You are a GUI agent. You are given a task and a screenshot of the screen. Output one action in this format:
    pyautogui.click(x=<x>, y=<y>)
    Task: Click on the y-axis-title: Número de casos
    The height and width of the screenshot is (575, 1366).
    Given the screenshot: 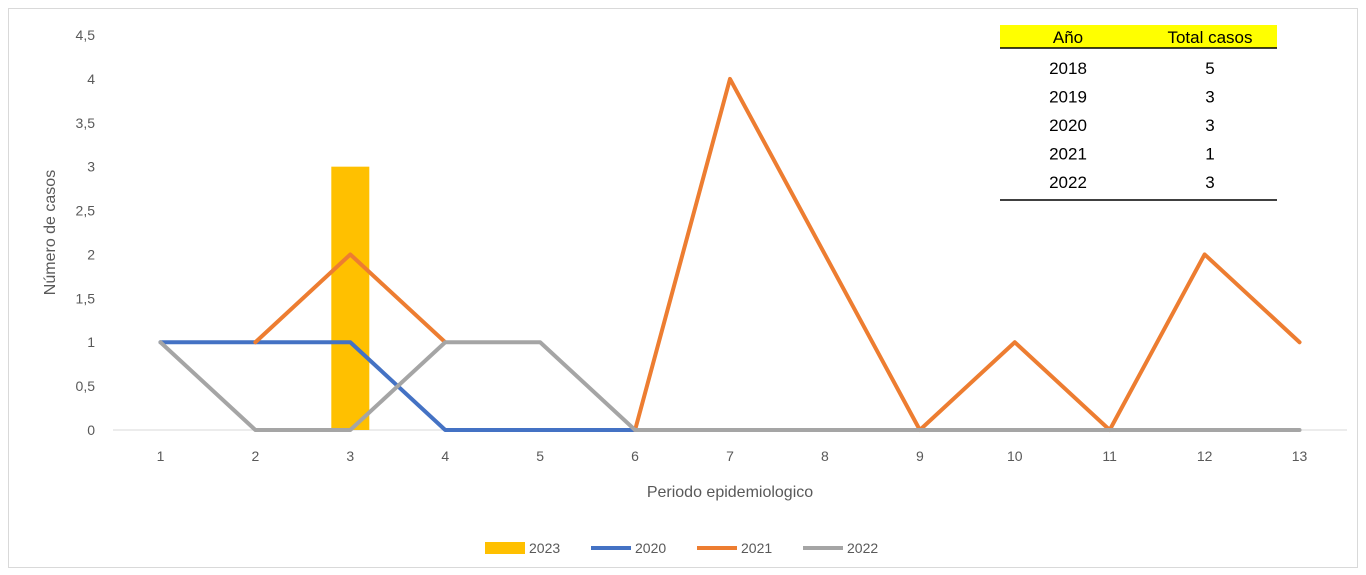 What is the action you would take?
    pyautogui.click(x=50, y=232)
    